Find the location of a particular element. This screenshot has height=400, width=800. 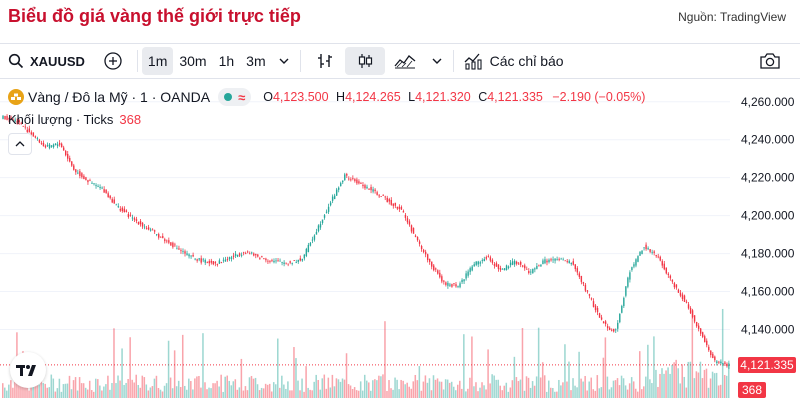

snapshot-button is located at coordinates (770, 61).